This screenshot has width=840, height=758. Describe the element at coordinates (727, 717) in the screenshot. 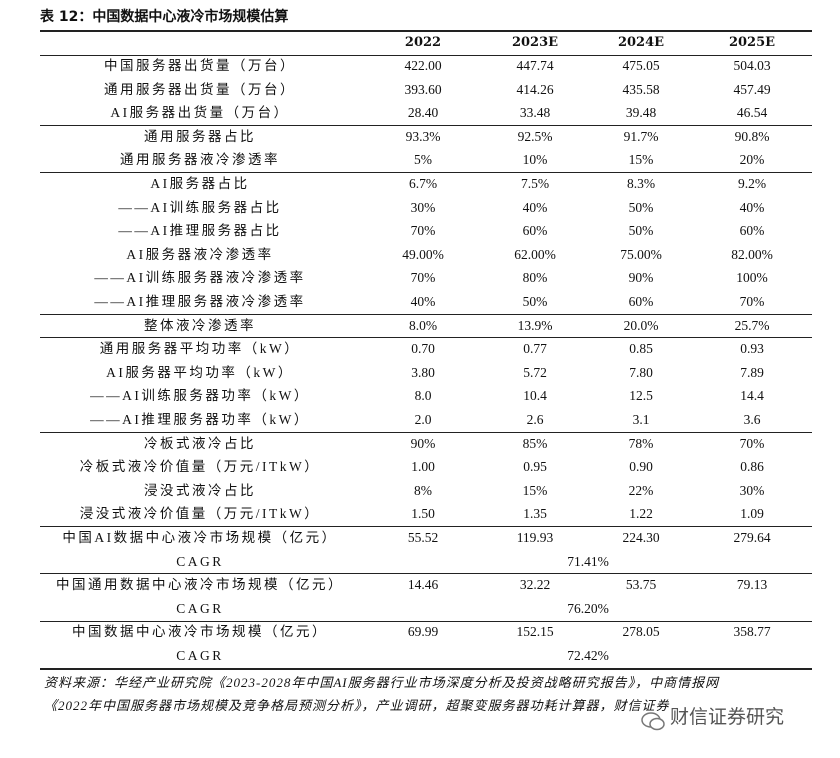

I see `watermark: 财信证券研究` at that location.